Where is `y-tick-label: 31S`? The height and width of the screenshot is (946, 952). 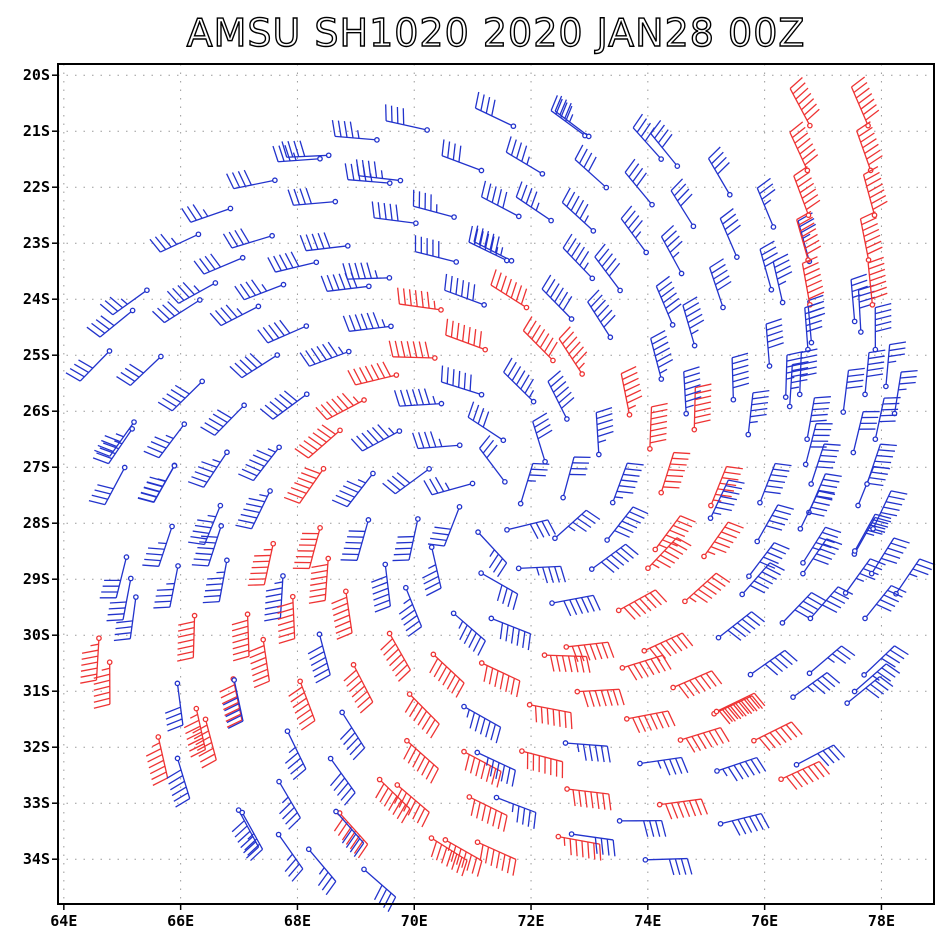 y-tick-label: 31S is located at coordinates (36, 691).